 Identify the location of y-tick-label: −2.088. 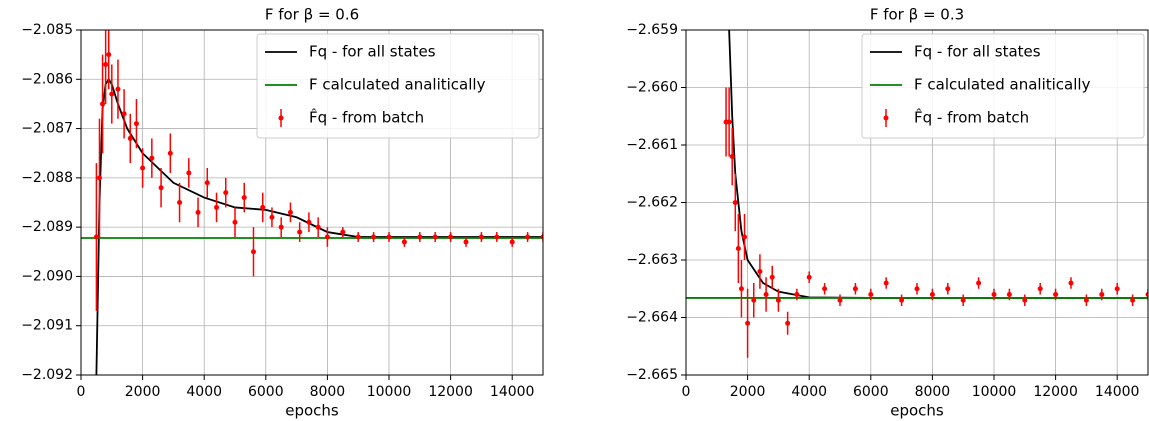
(47, 178).